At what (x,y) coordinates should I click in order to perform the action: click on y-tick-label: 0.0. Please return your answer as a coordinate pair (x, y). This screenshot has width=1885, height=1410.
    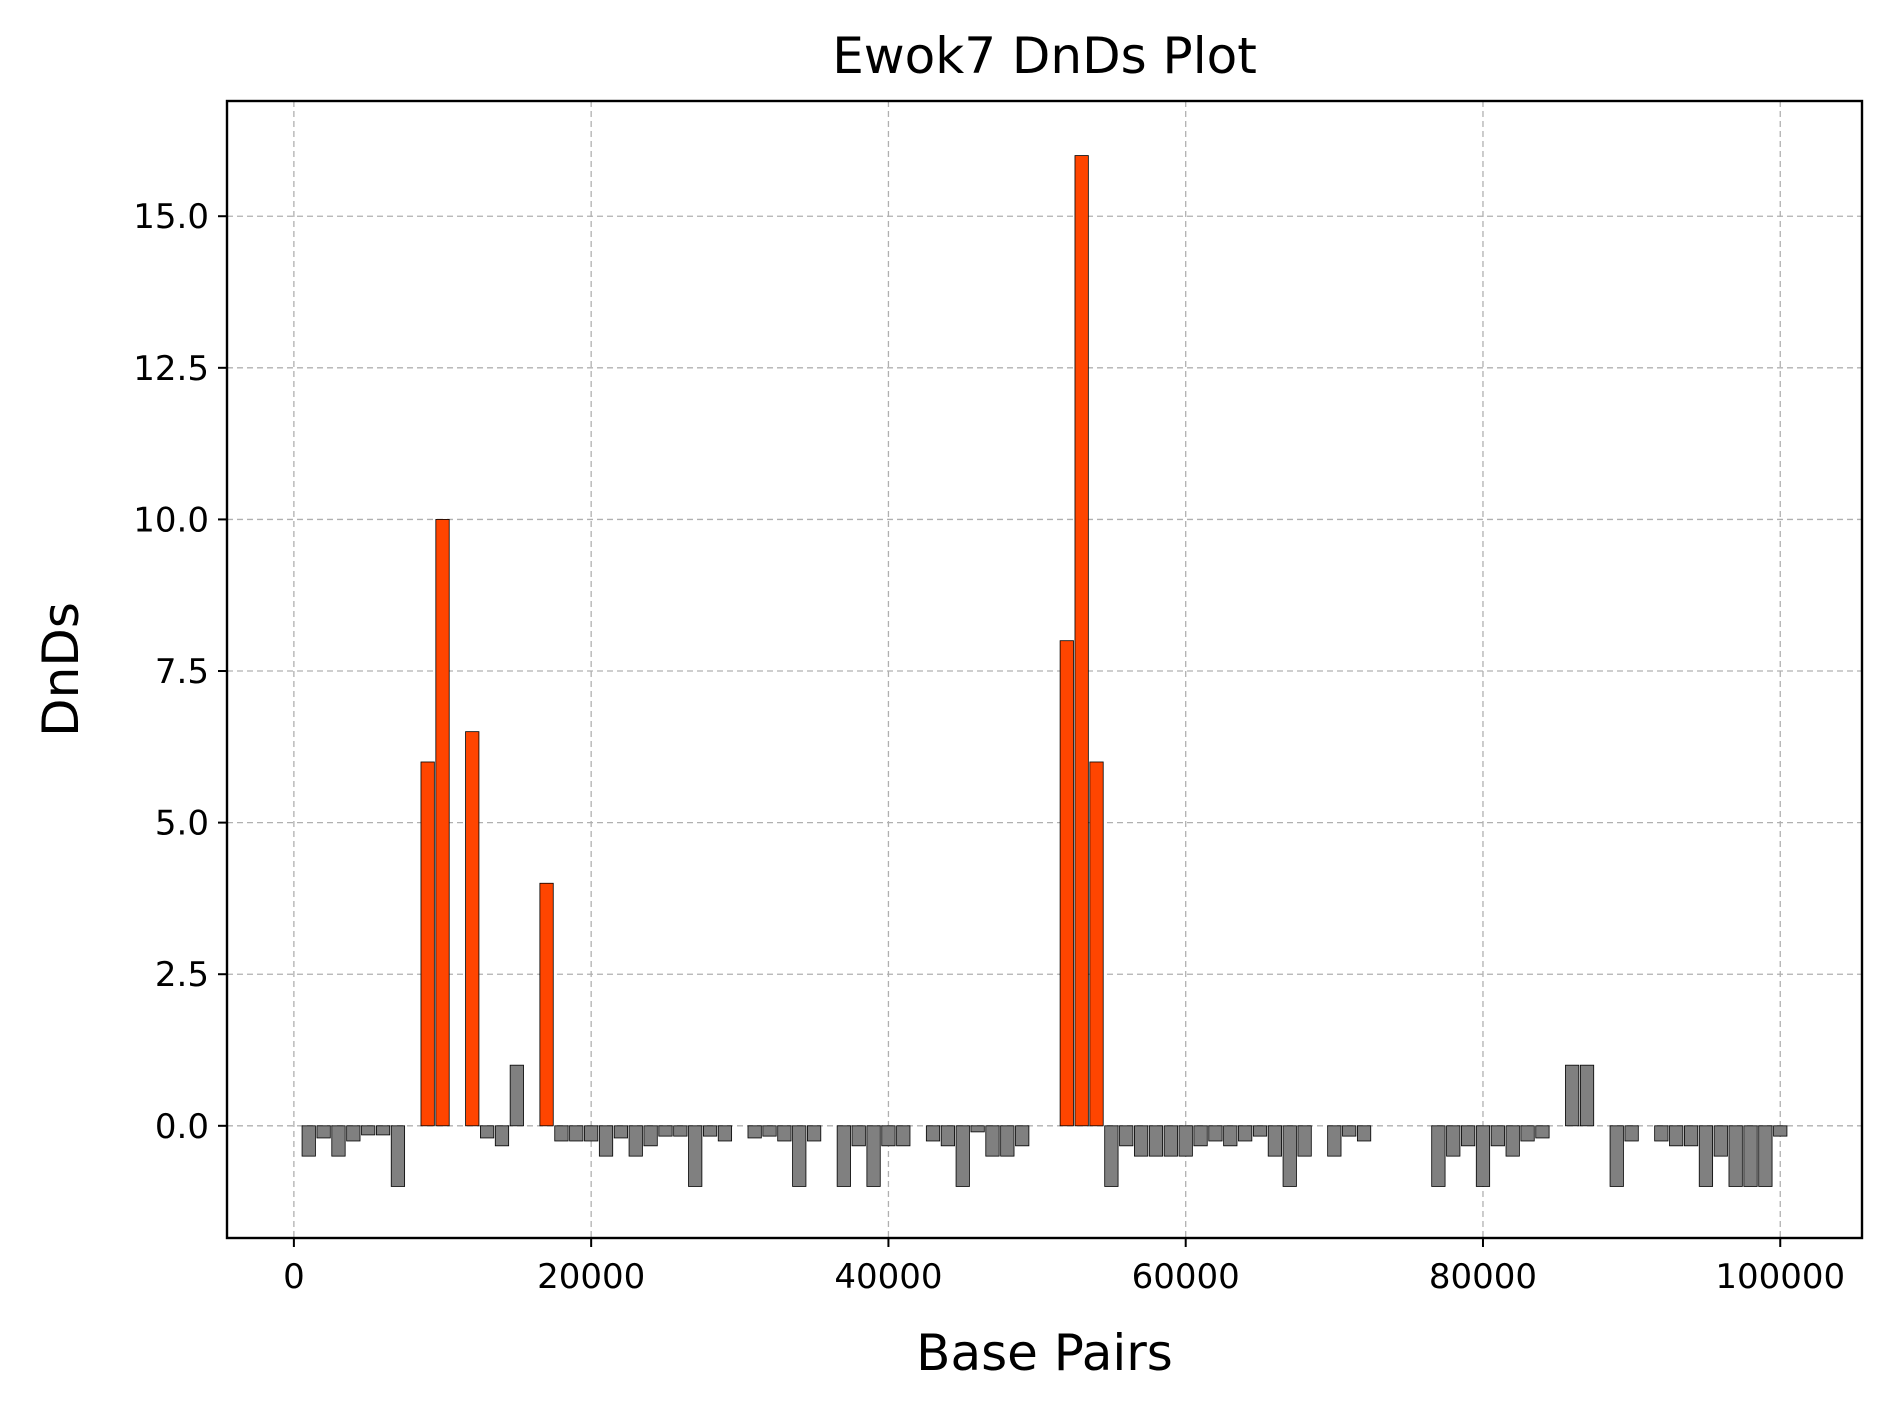
    Looking at the image, I should click on (182, 1127).